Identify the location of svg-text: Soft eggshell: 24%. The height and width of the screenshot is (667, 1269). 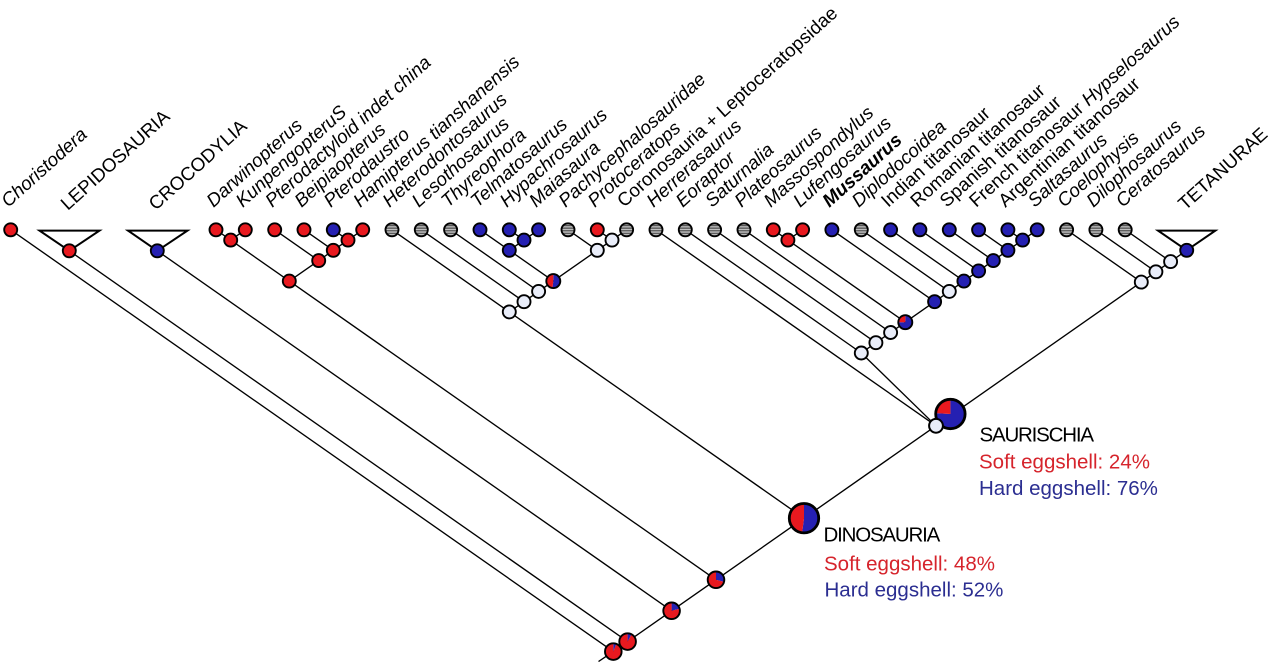
(1064, 462).